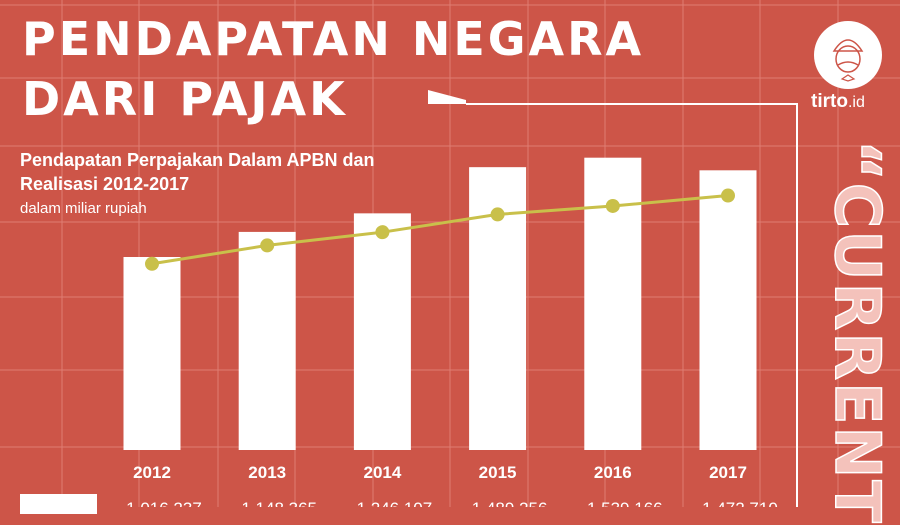 This screenshot has width=900, height=525. Describe the element at coordinates (510, 503) in the screenshot. I see `value-label-2015: 1.489.256` at that location.